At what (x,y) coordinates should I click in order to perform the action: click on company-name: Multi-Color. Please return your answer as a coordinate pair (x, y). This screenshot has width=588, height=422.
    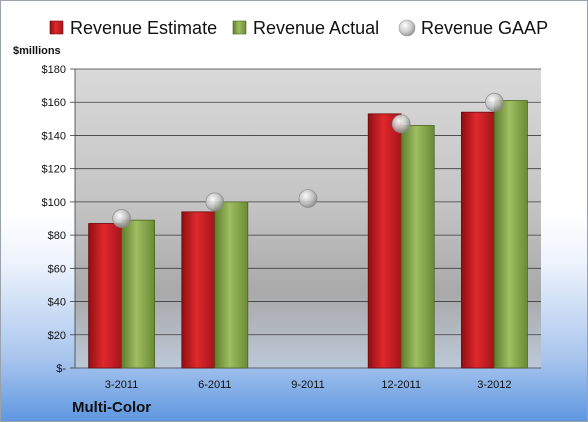
    Looking at the image, I should click on (111, 407).